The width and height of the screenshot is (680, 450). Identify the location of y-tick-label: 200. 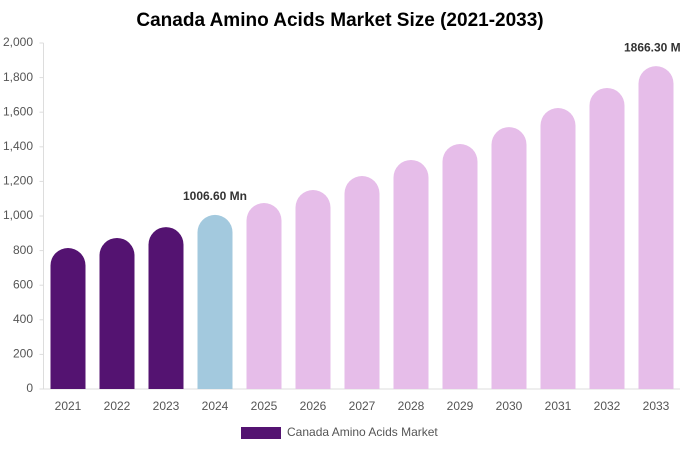
(23, 354).